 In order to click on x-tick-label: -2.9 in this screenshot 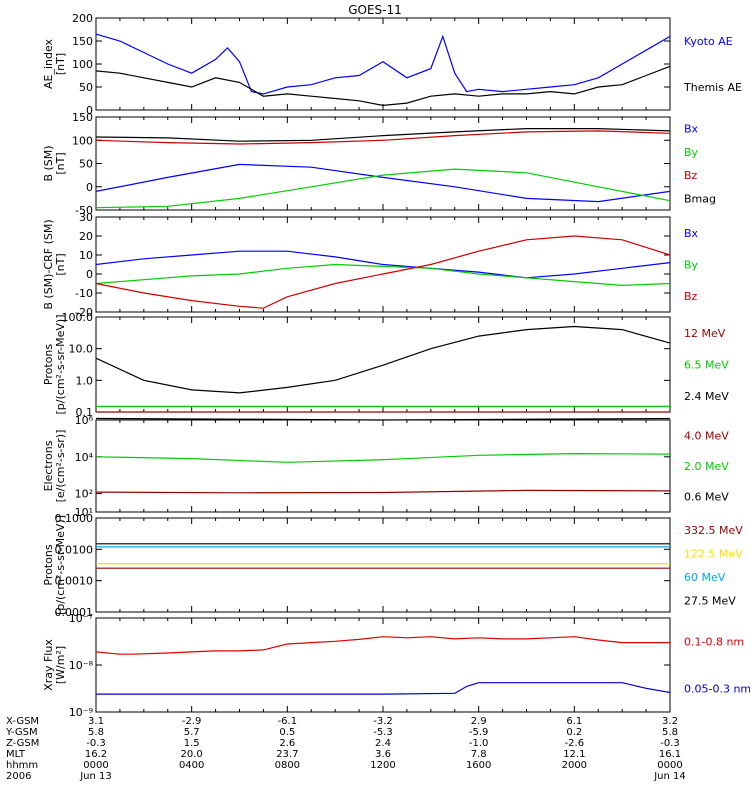, I will do `click(192, 721)`.